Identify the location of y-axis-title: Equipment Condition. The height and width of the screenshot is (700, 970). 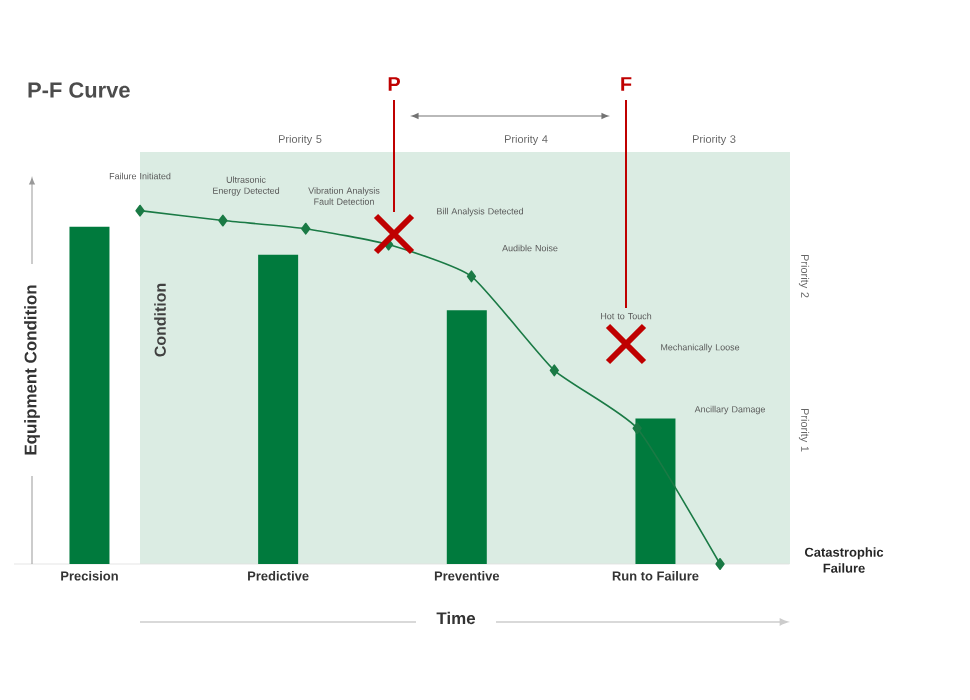
(32, 370).